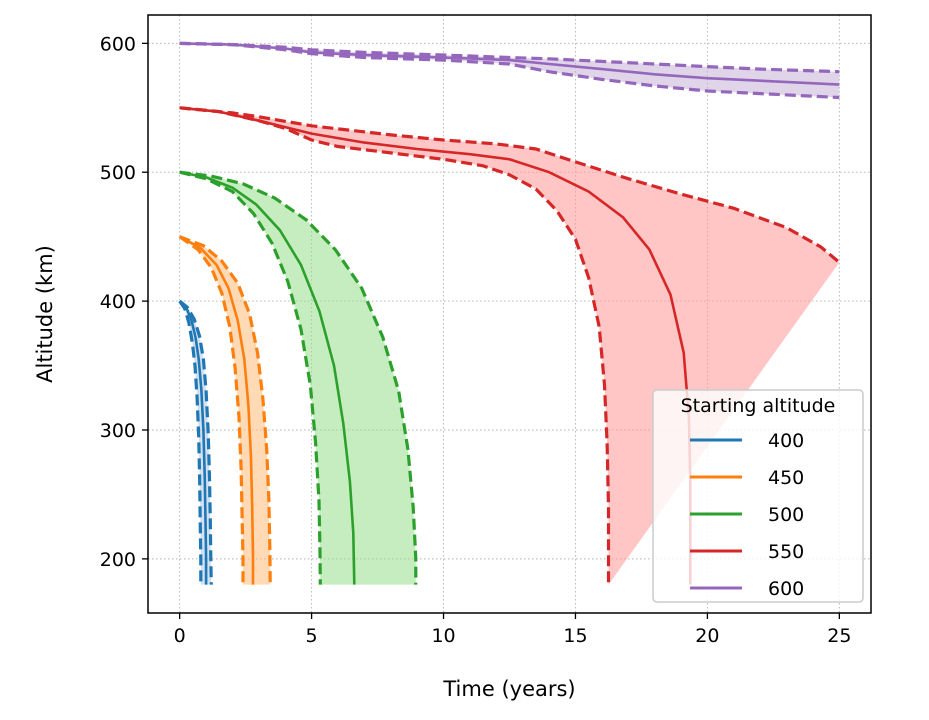  What do you see at coordinates (575, 636) in the screenshot?
I see `x-tick-label: 15` at bounding box center [575, 636].